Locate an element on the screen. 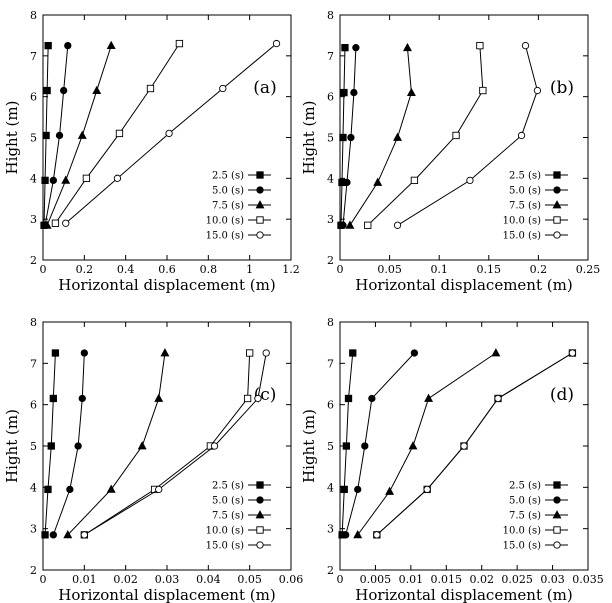 This screenshot has height=603, width=612. x-tick-label: 0.005 is located at coordinates (376, 579).